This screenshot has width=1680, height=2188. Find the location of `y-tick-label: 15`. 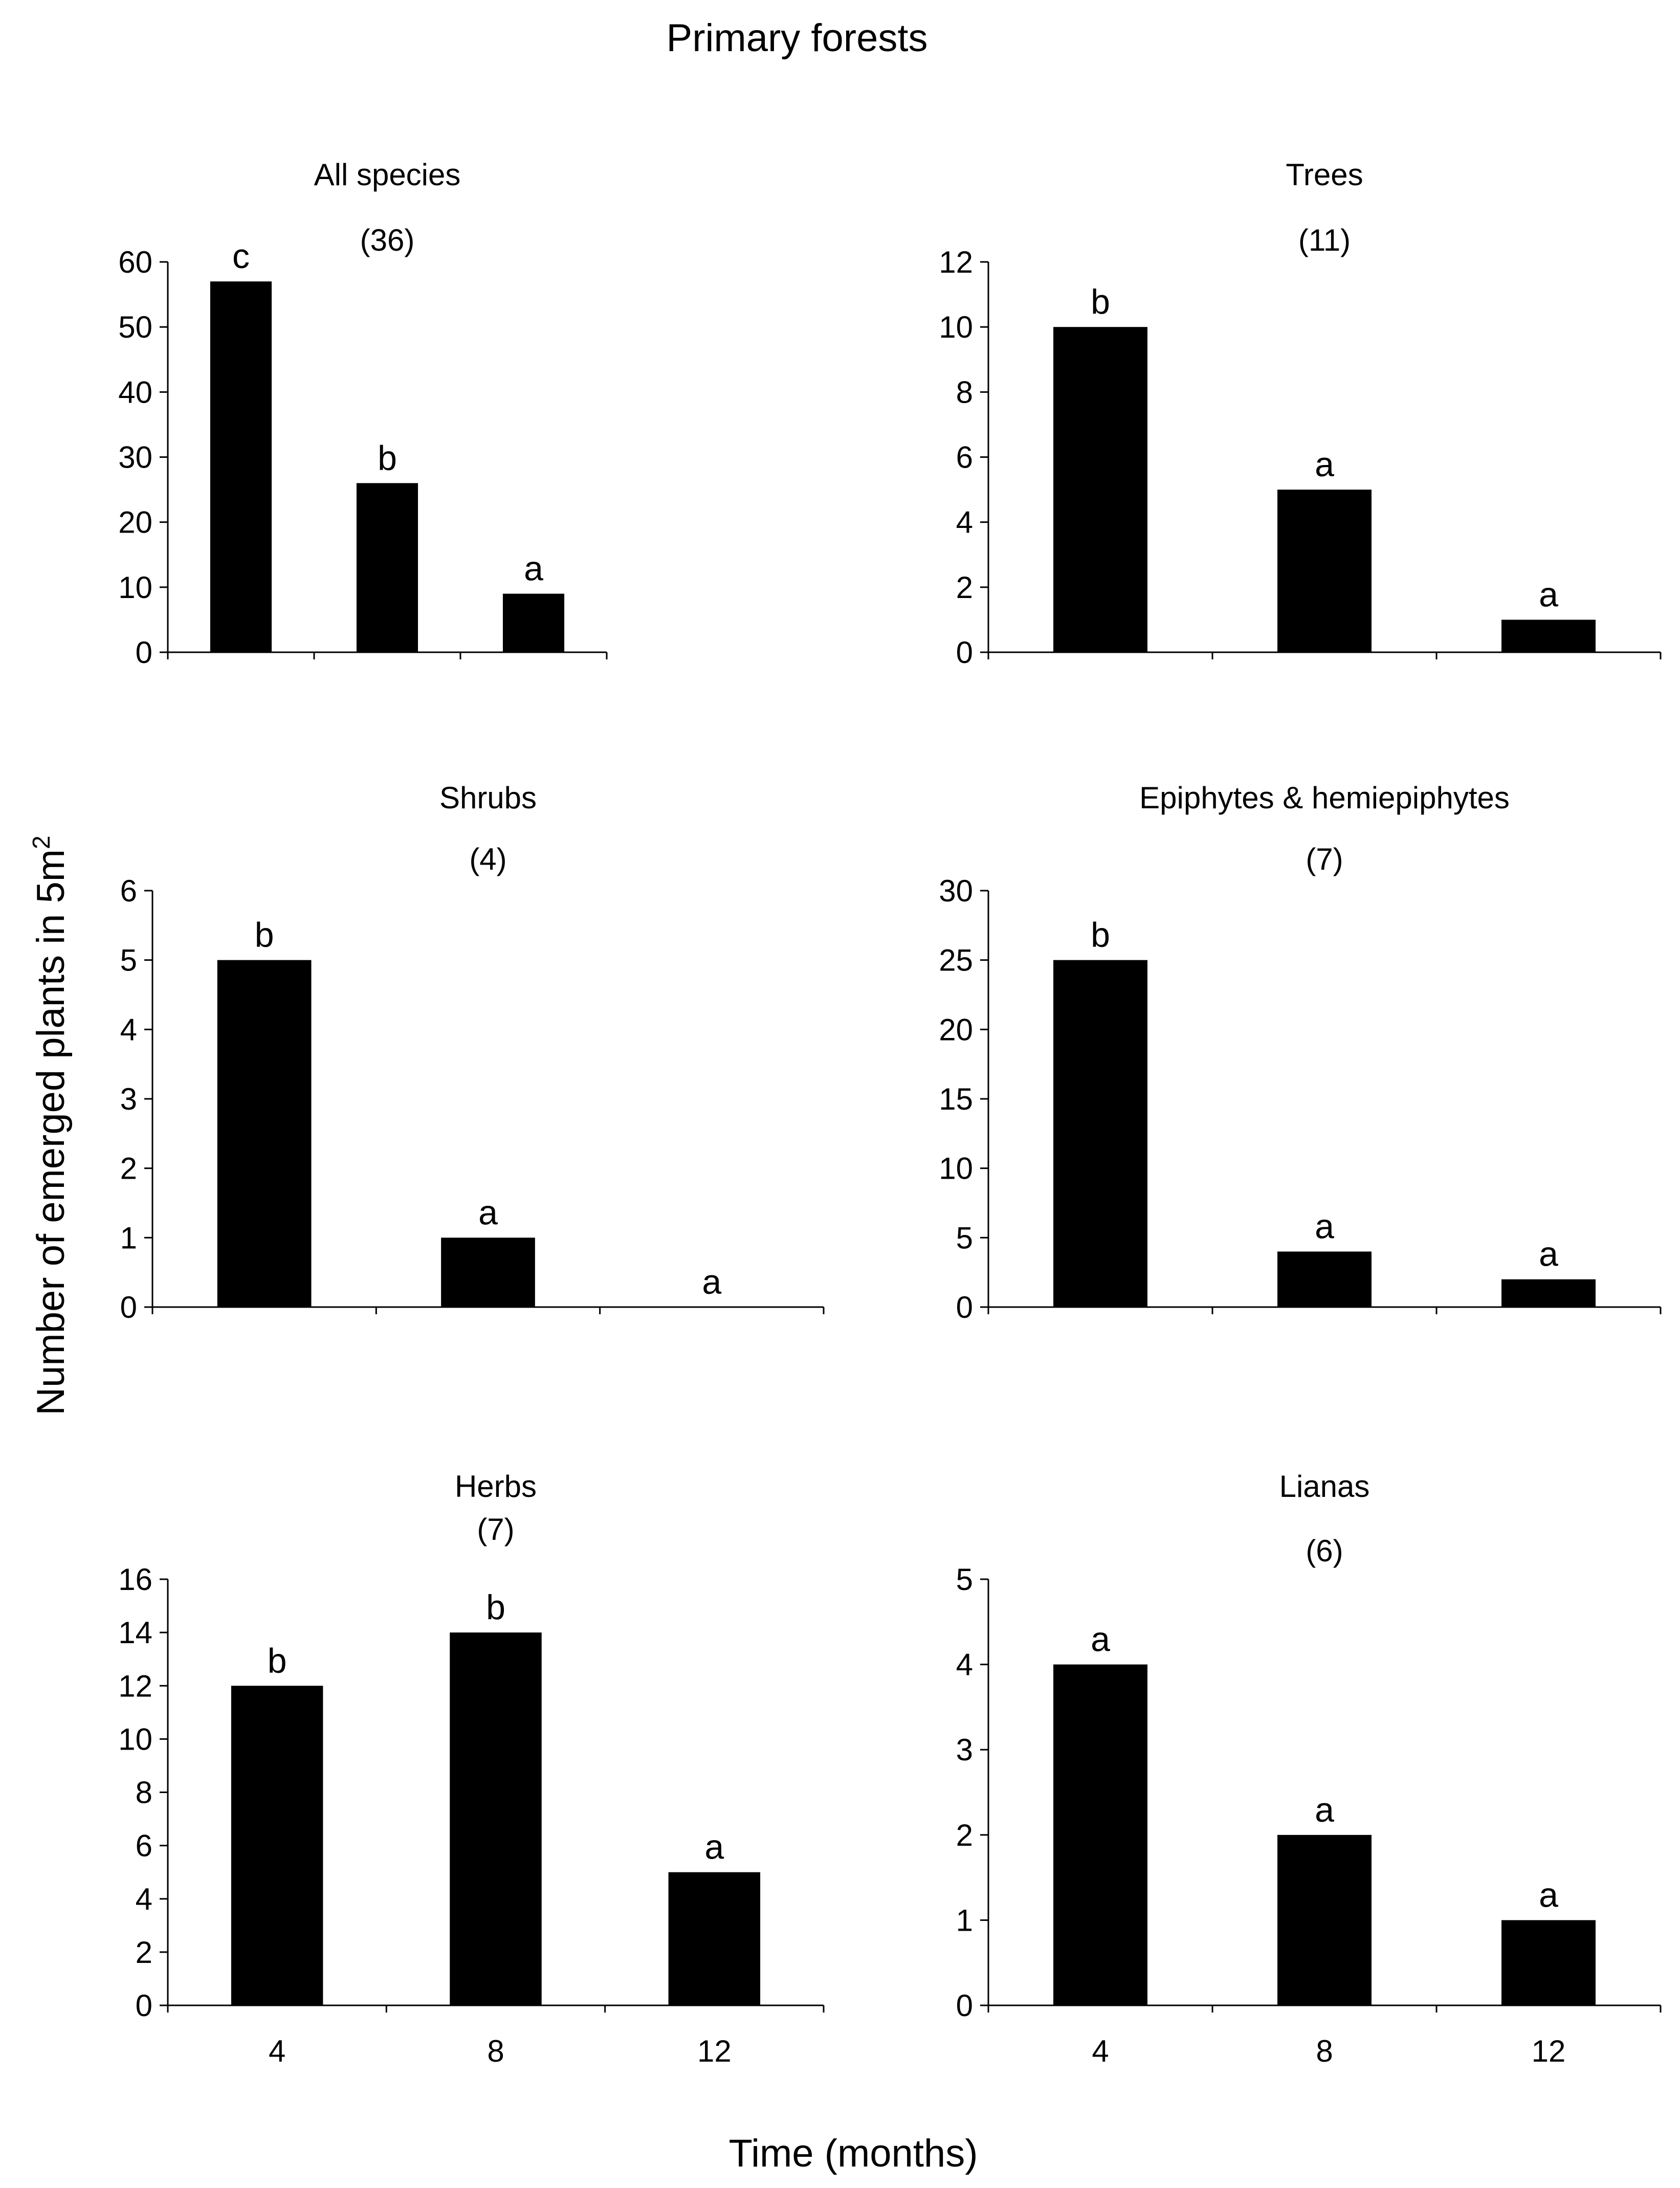

y-tick-label: 15 is located at coordinates (956, 1099).